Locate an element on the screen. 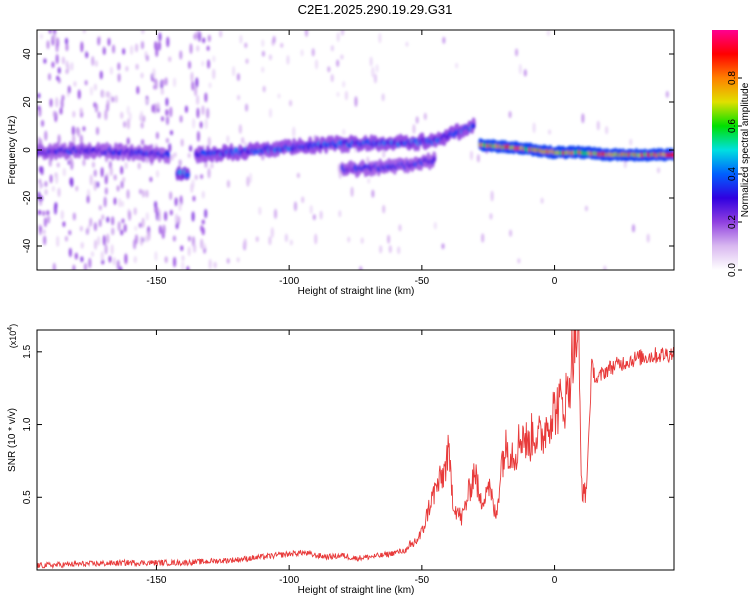  x-tick-label: -100 is located at coordinates (289, 580).